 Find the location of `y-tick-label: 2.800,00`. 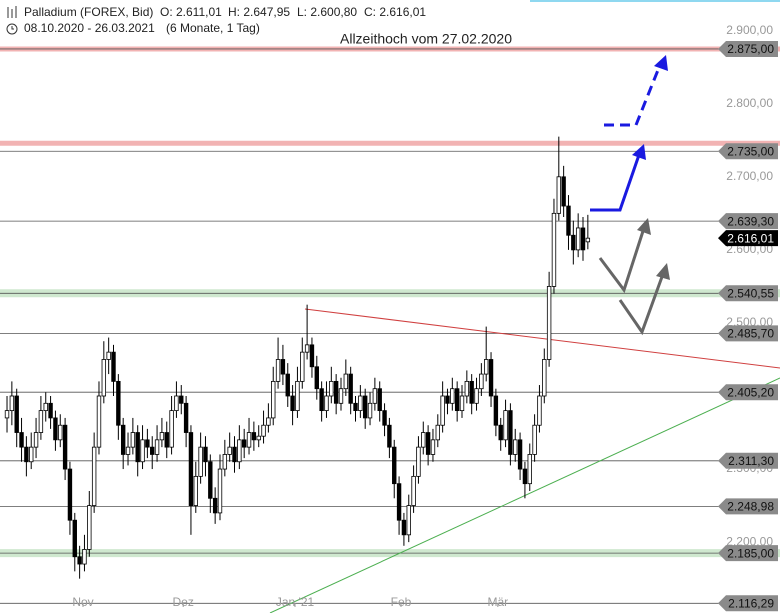

y-tick-label: 2.800,00 is located at coordinates (749, 103).